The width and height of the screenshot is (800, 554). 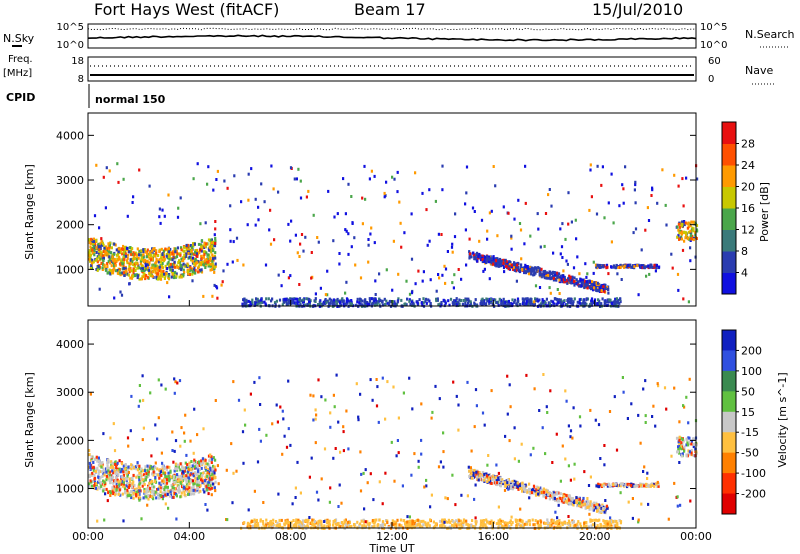 What do you see at coordinates (29, 212) in the screenshot?
I see `power-ylabel: Slant Range [km]` at bounding box center [29, 212].